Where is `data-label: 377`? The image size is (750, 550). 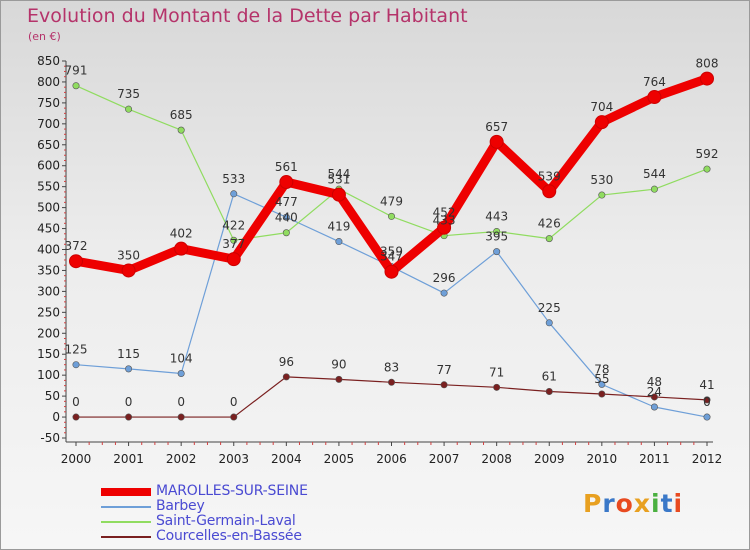 data-label: 377 is located at coordinates (233, 244).